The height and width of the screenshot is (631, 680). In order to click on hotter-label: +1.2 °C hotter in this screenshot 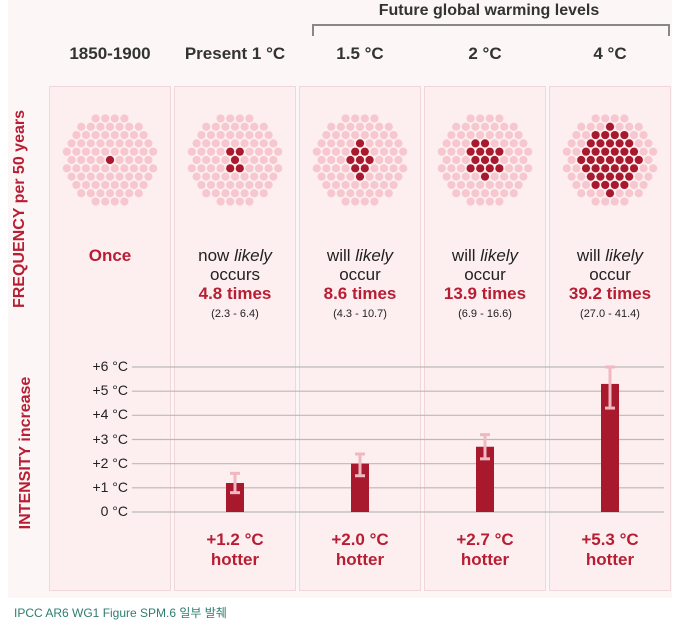, I will do `click(235, 549)`.